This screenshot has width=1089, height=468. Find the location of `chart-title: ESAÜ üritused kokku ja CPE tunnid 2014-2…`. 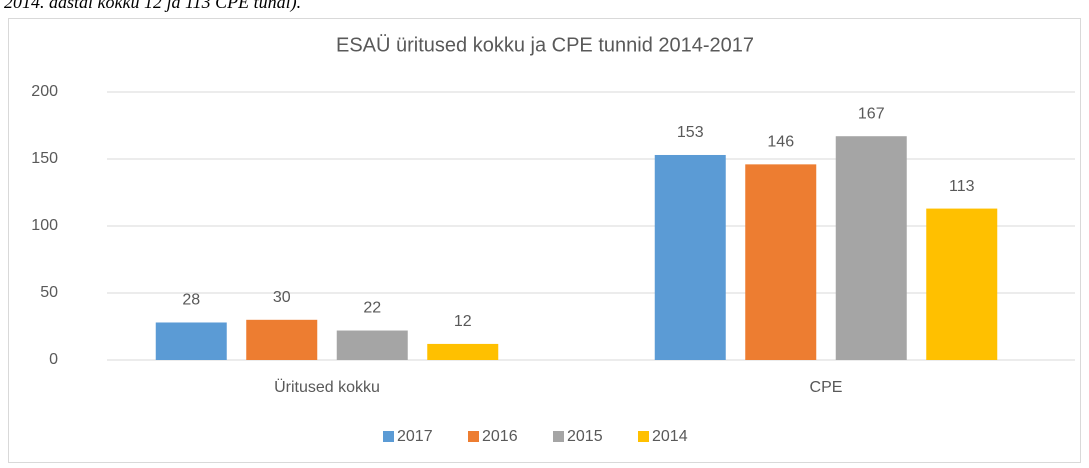

chart-title: ESAÜ üritused kokku ja CPE tunnid 2014-2… is located at coordinates (545, 45).